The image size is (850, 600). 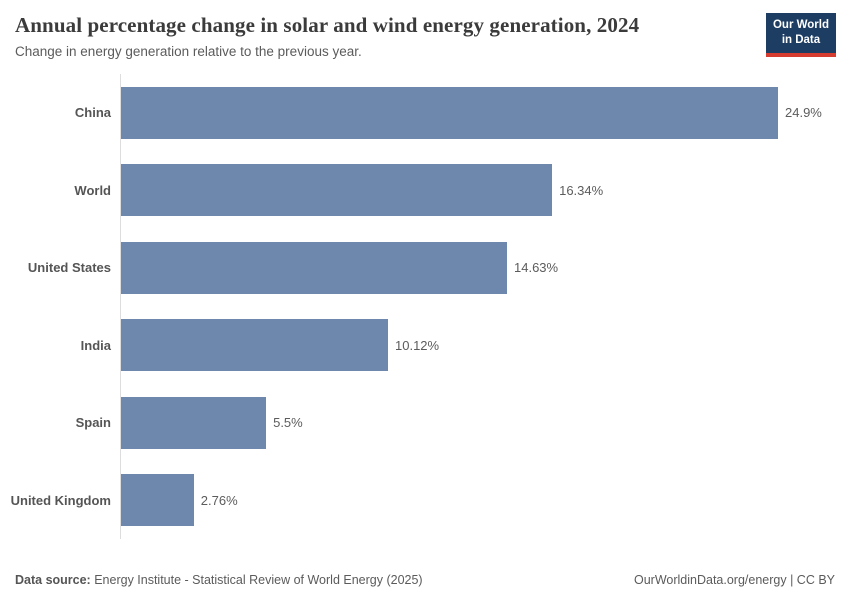 What do you see at coordinates (95, 345) in the screenshot?
I see `category-label: India` at bounding box center [95, 345].